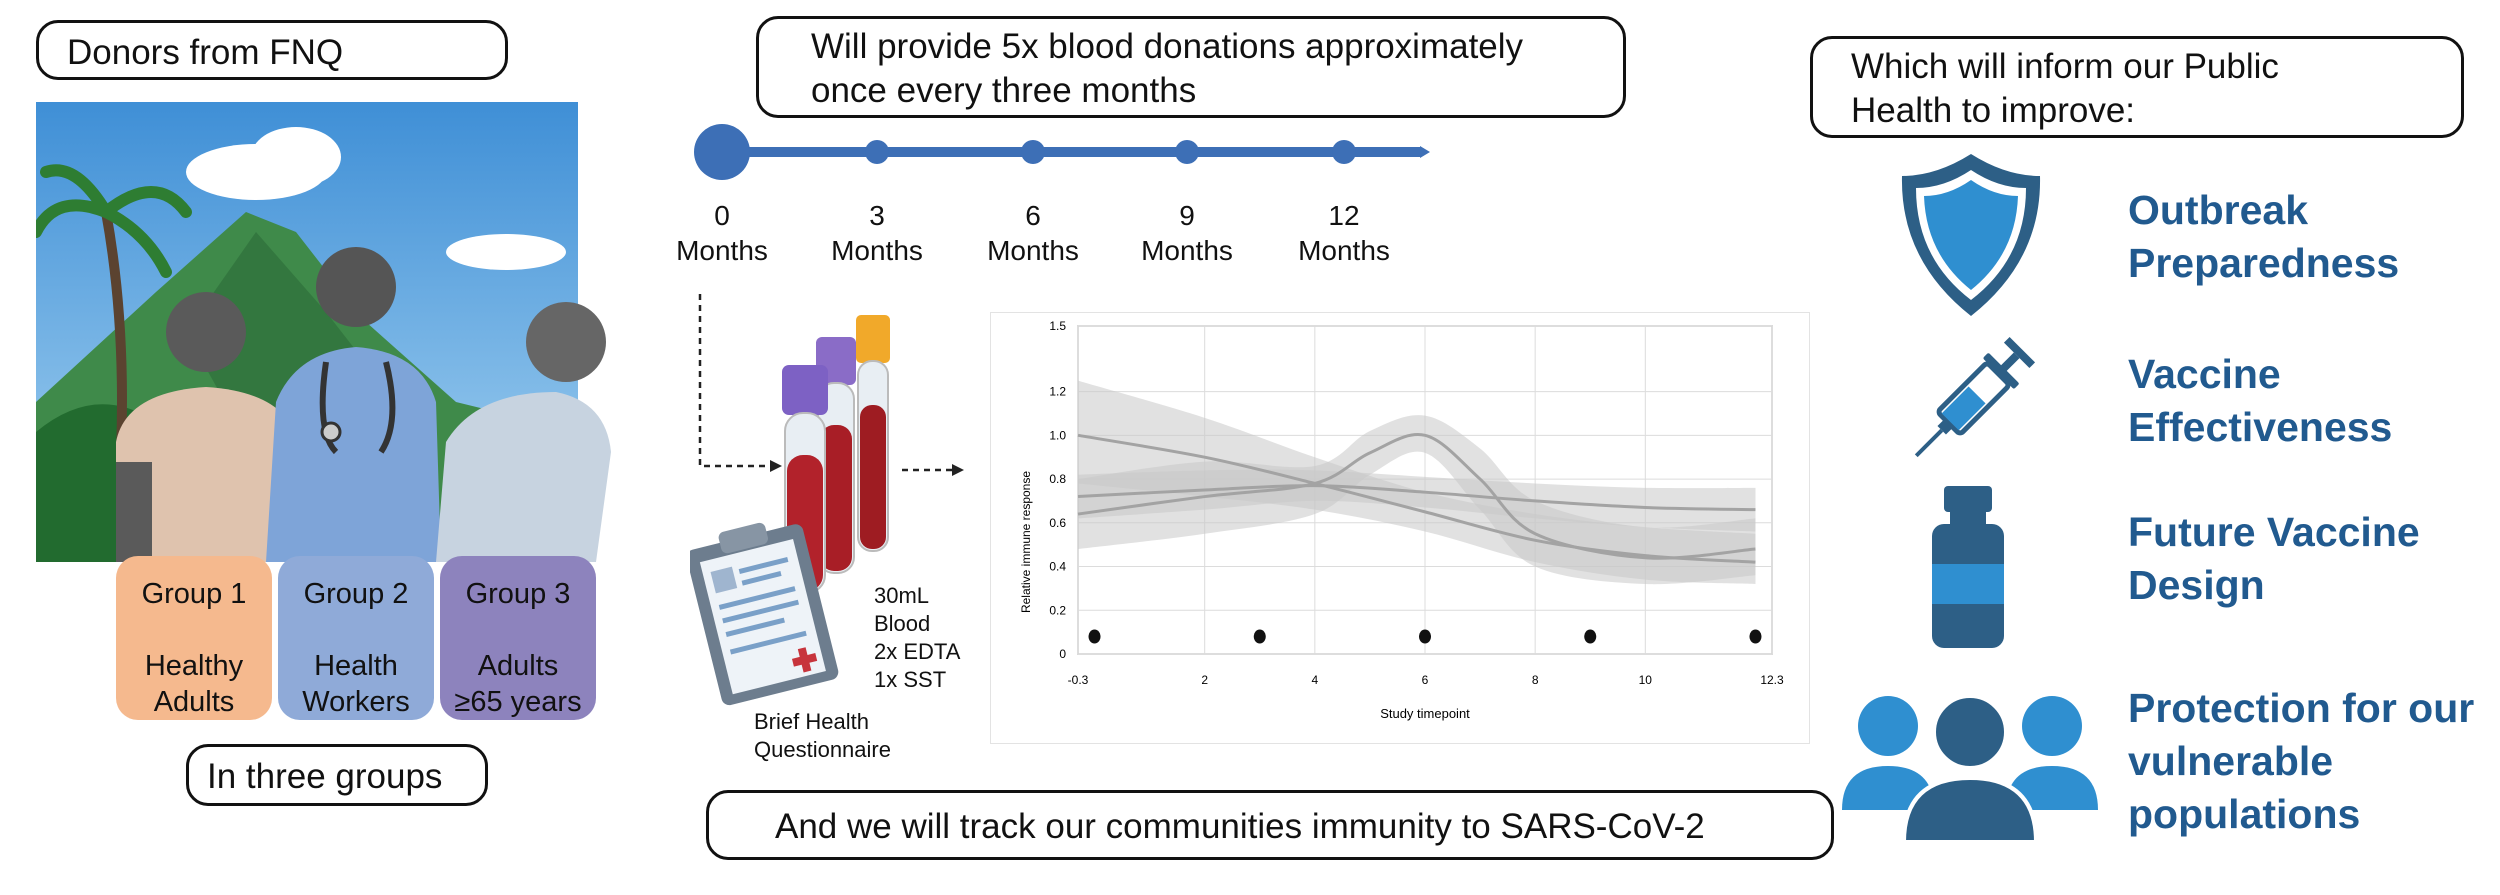  I want to click on questionnaire-line1: Brief Health, so click(811, 721).